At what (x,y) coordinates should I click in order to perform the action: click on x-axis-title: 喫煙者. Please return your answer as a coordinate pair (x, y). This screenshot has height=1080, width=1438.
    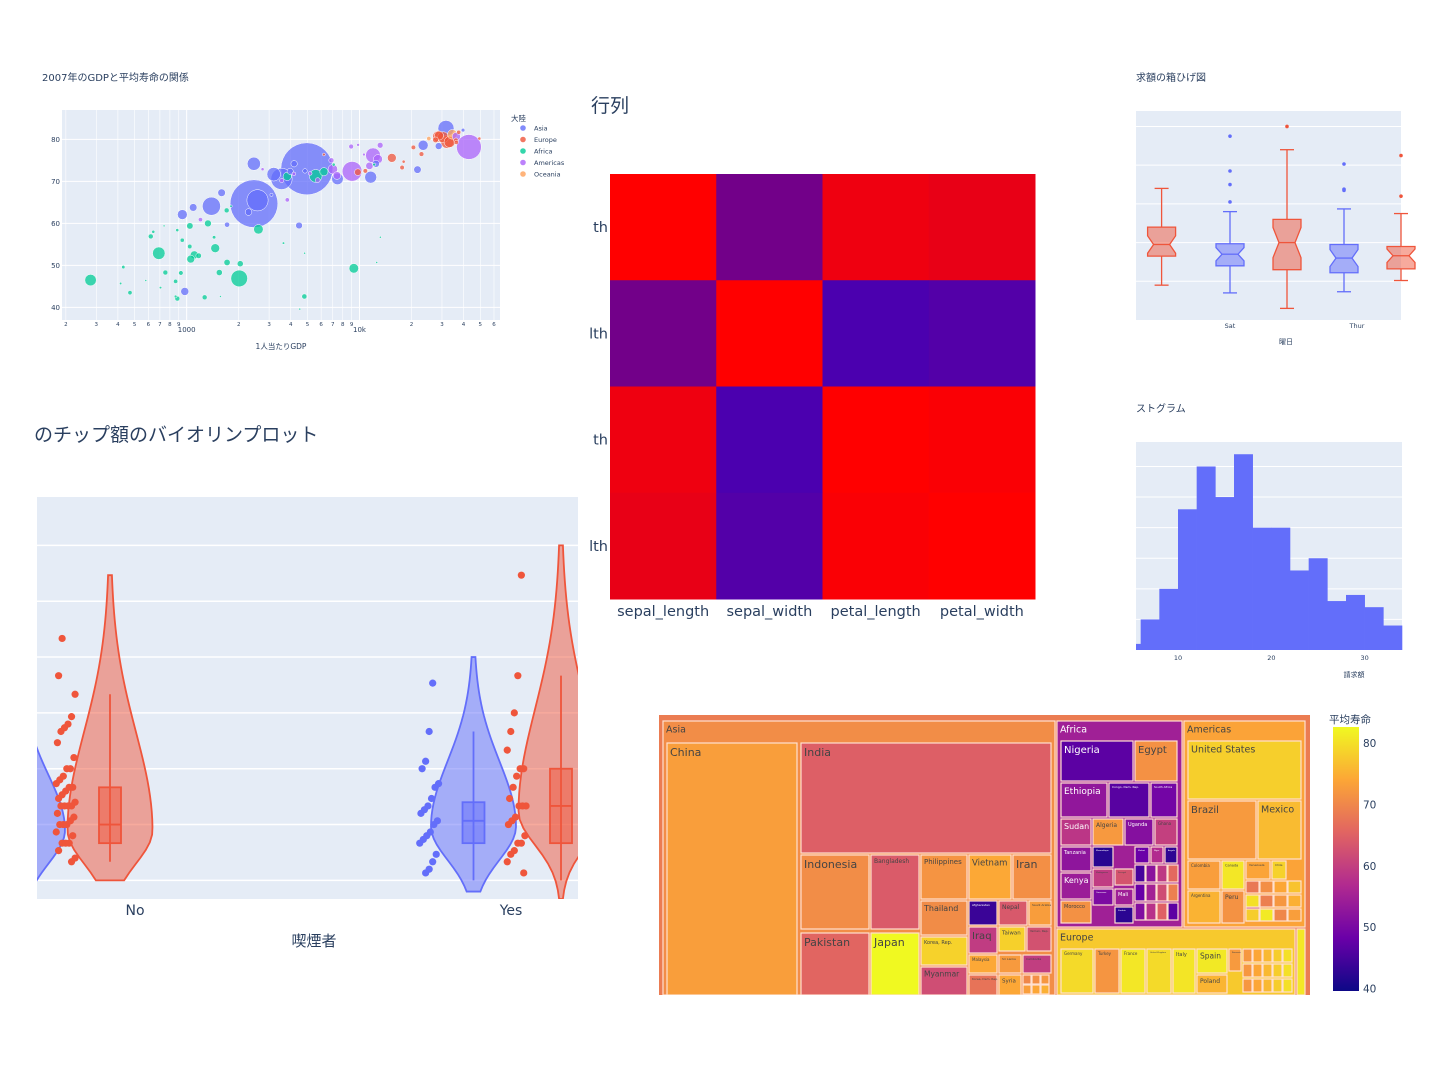
    Looking at the image, I should click on (313, 941).